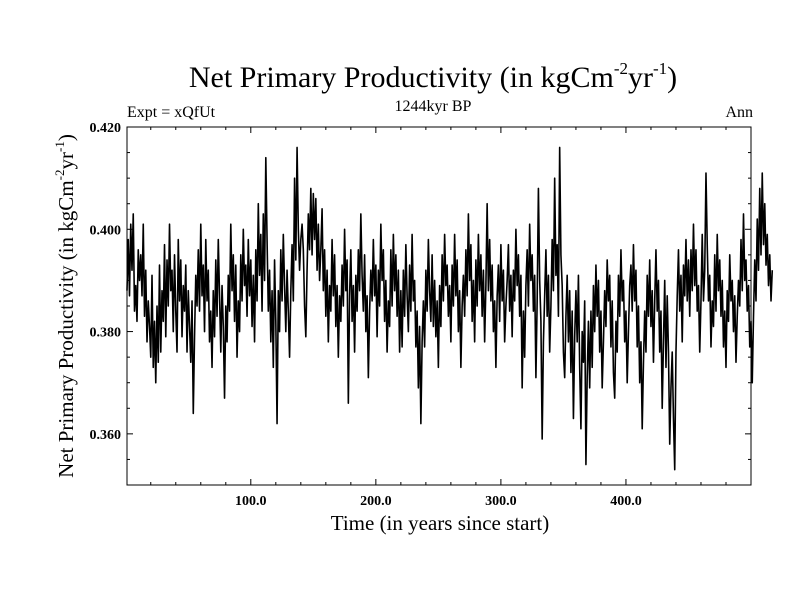 The image size is (800, 600). I want to click on chart-title: Net Primary Productivity (in kgCm-2yr-1), so click(433, 76).